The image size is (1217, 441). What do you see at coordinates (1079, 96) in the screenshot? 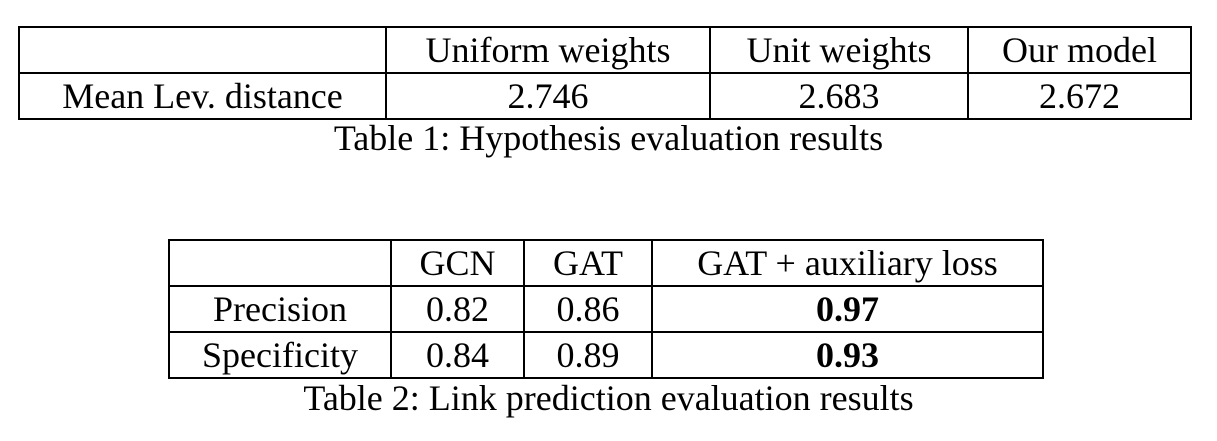
I see `table-cell: 2.672` at bounding box center [1079, 96].